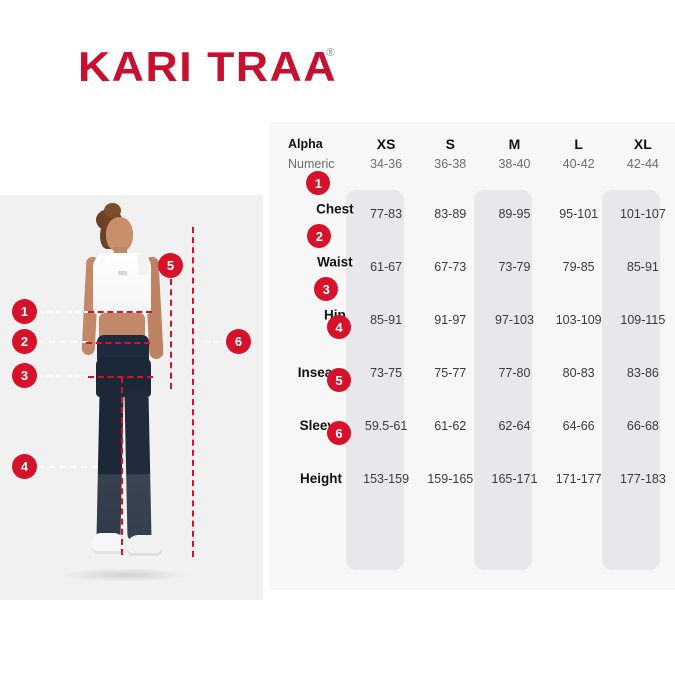  I want to click on header-size-xl: XL, so click(642, 144).